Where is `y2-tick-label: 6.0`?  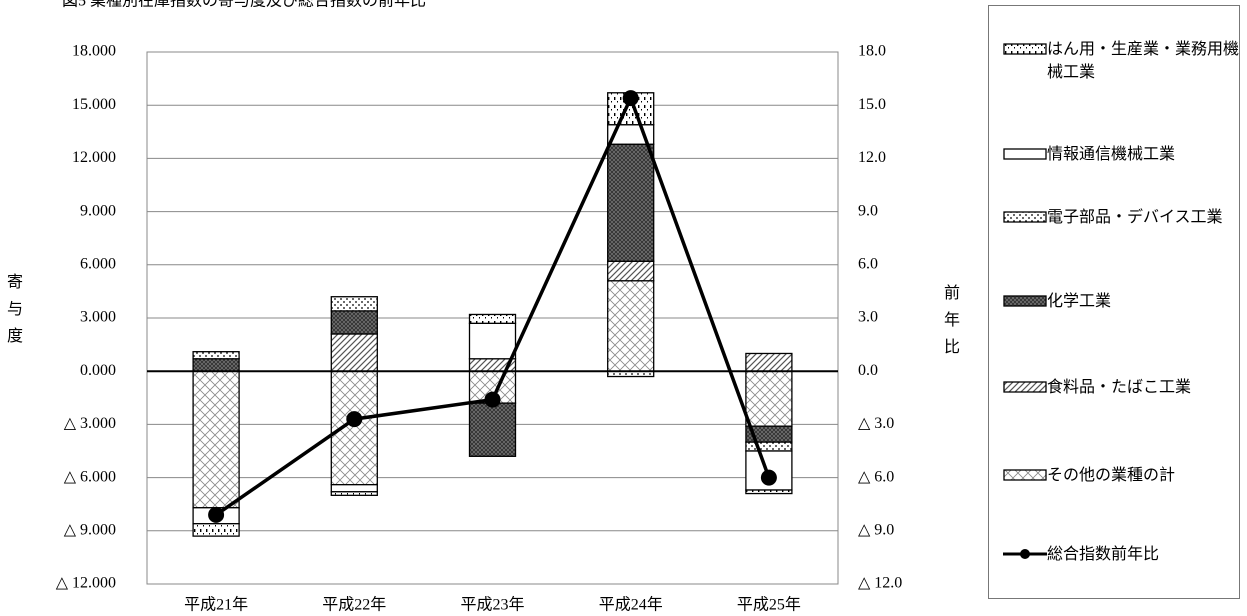 y2-tick-label: 6.0 is located at coordinates (868, 263).